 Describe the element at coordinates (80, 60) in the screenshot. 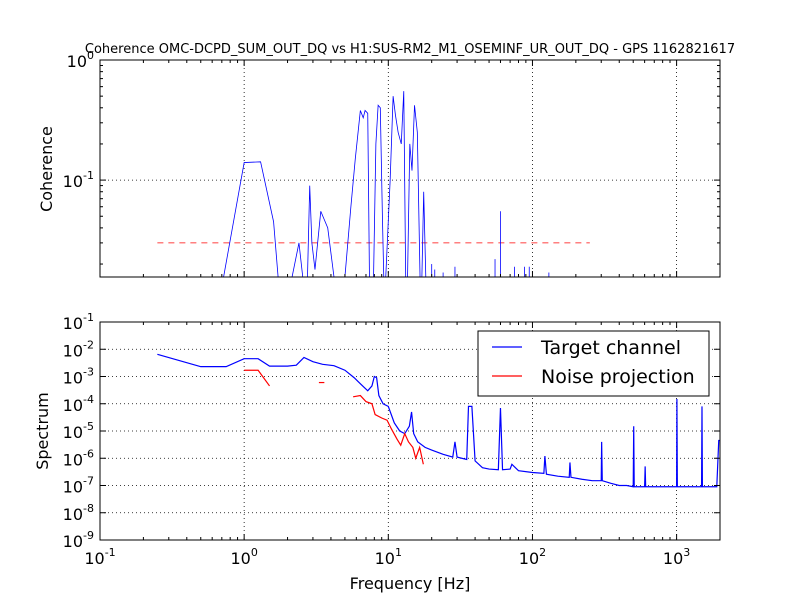

I see `y-tick-label: 10⁰` at that location.